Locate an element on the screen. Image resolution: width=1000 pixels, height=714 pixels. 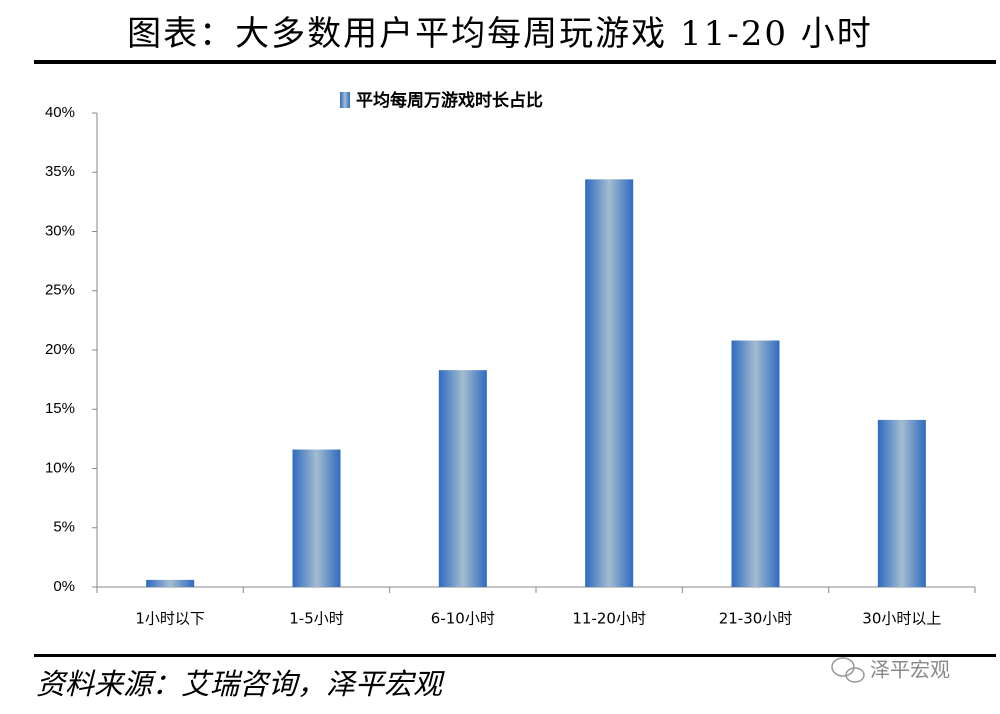
x-tick-label: 1-5小时 is located at coordinates (316, 619).